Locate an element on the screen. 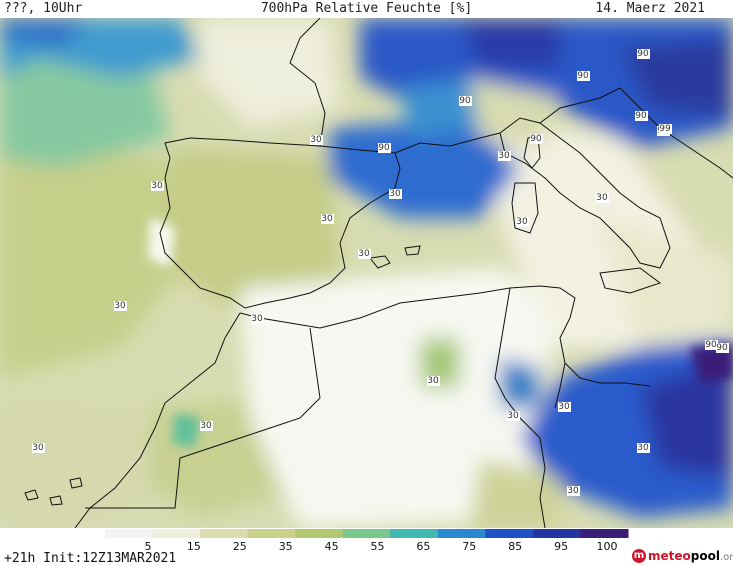  colorbar-tick-label: 55 is located at coordinates (377, 546).